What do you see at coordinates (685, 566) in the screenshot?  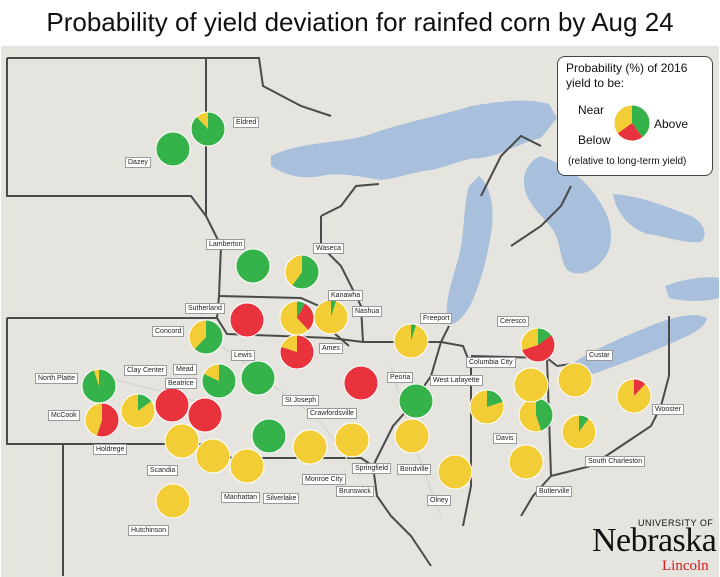 I see `logo-campus: Lincoln` at bounding box center [685, 566].